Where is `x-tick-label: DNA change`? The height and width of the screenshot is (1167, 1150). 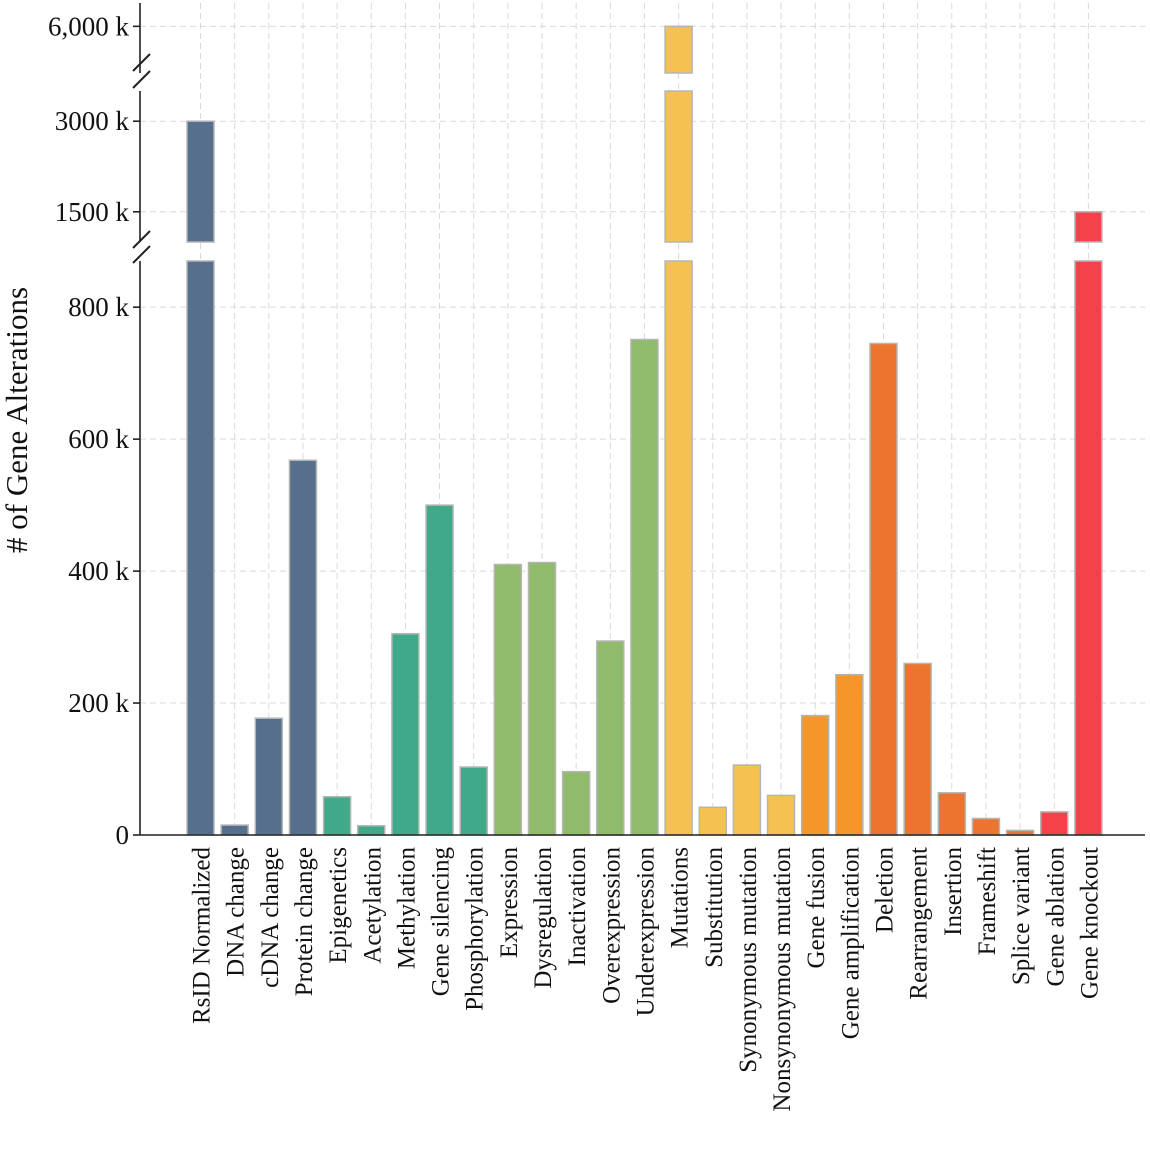 x-tick-label: DNA change is located at coordinates (236, 912).